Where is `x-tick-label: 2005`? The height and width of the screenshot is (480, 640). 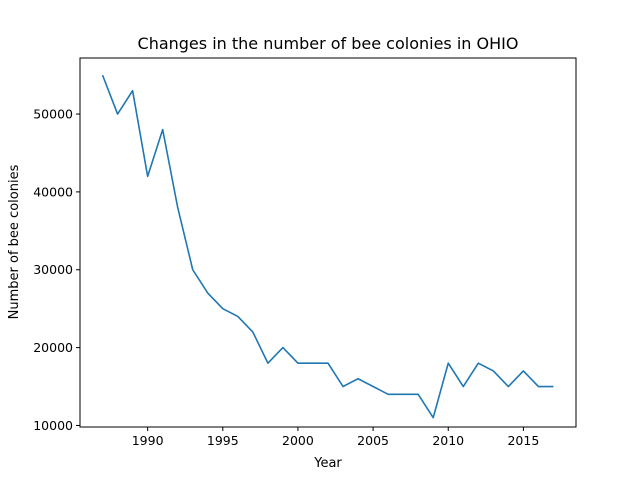 x-tick-label: 2005 is located at coordinates (373, 440).